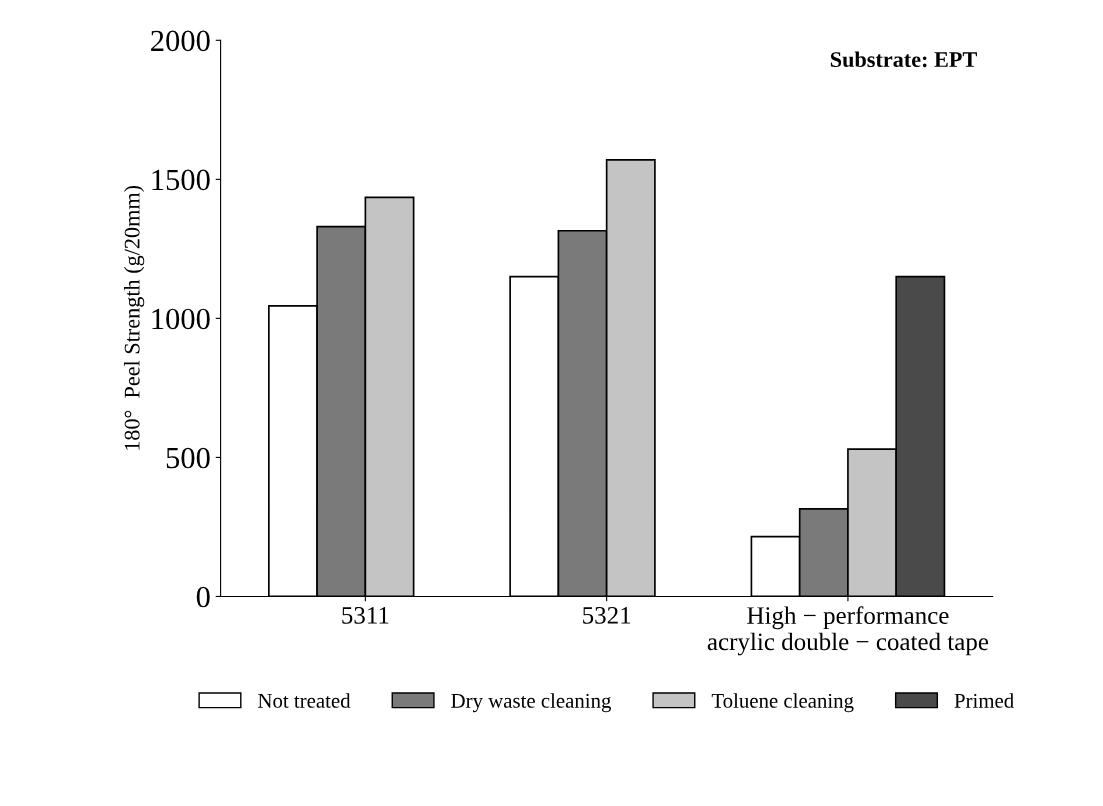  Describe the element at coordinates (180, 41) in the screenshot. I see `y-tick-label: 2000` at that location.